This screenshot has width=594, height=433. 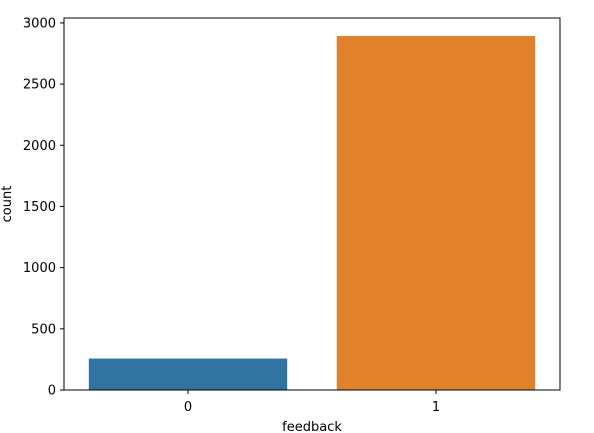 I want to click on x-tick-label: 0, so click(x=188, y=407).